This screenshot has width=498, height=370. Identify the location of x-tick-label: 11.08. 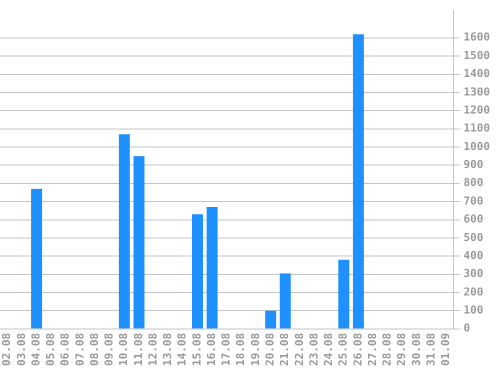
(138, 349).